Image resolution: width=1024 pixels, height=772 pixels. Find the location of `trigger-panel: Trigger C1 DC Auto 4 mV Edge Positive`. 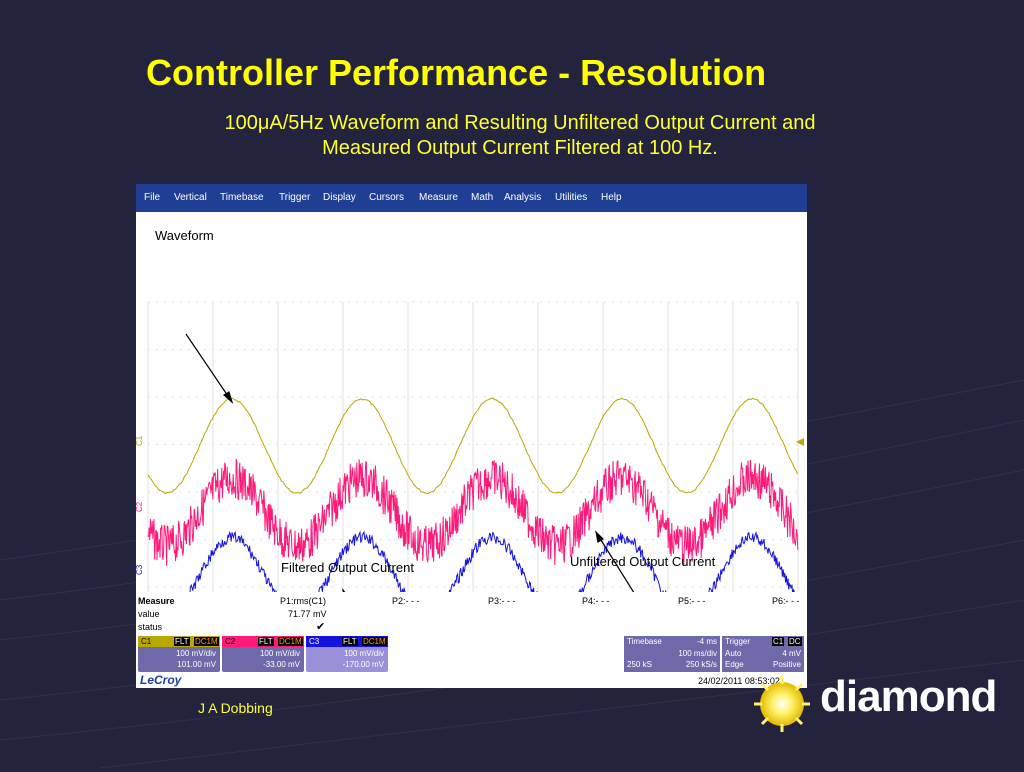

trigger-panel: Trigger C1 DC Auto 4 mV Edge Positive is located at coordinates (763, 654).